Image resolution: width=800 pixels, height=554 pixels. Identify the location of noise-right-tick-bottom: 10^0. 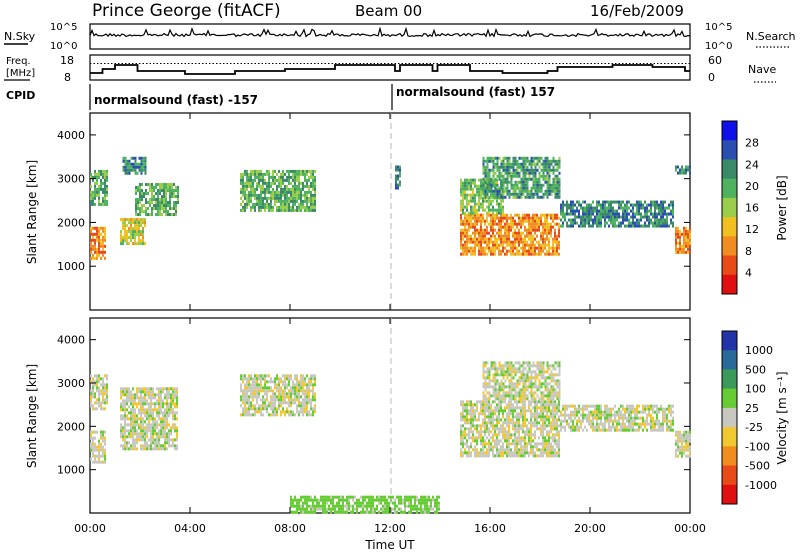
(718, 46).